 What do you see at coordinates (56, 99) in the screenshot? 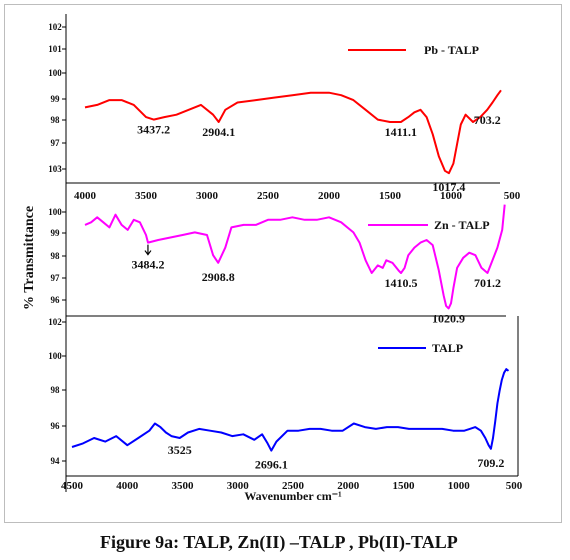
I see `pb-ytick-label: 99` at bounding box center [56, 99].